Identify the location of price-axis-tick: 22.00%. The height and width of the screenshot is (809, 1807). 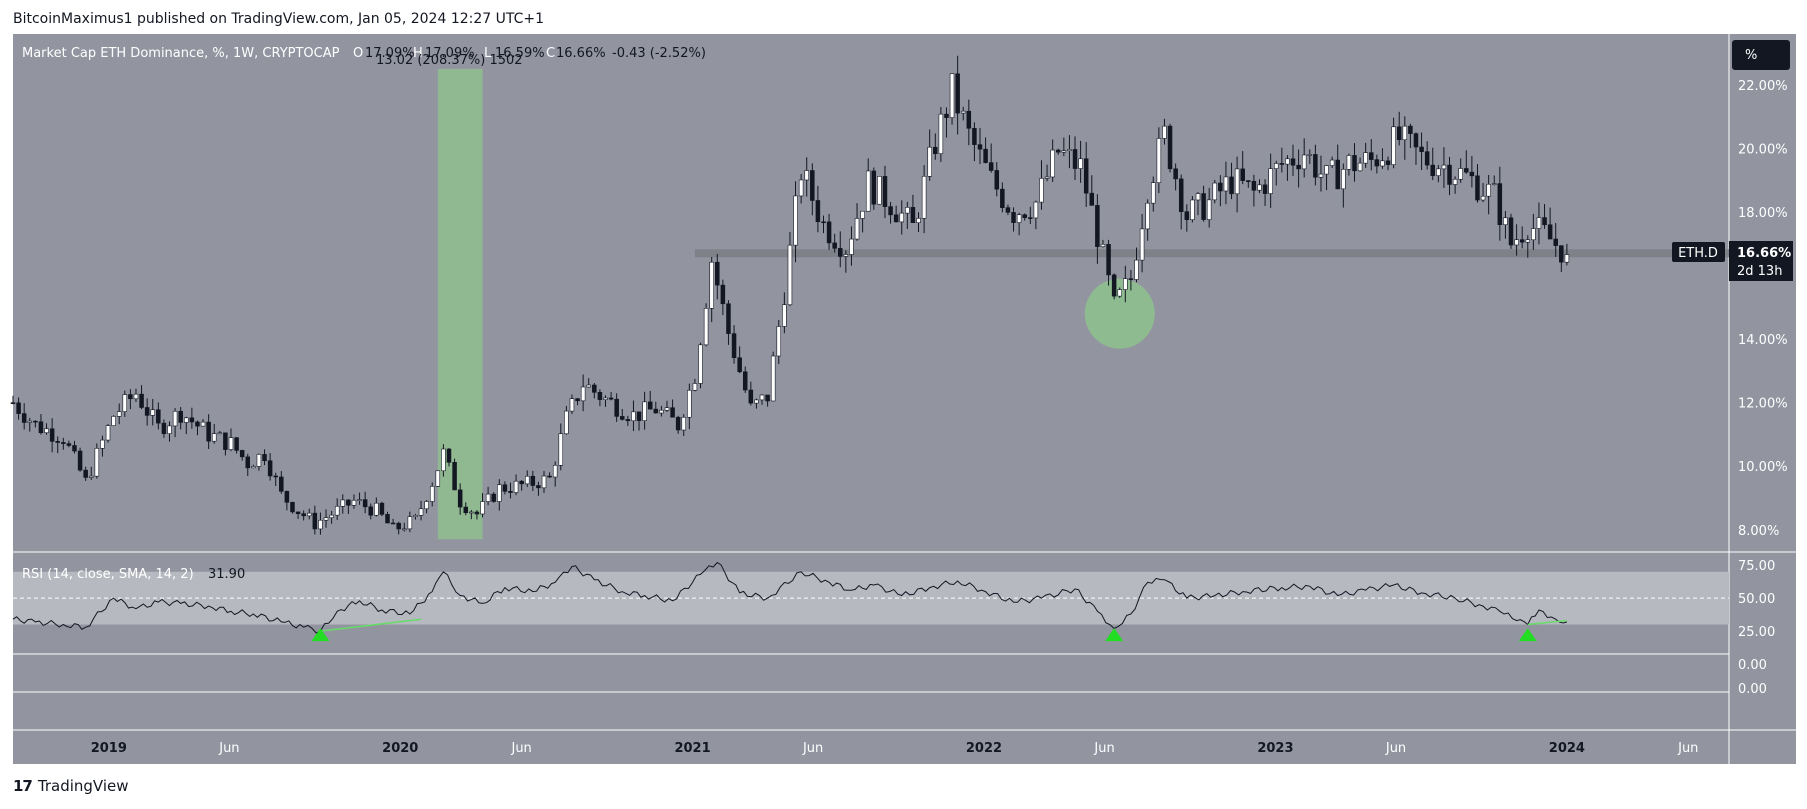
(1763, 86).